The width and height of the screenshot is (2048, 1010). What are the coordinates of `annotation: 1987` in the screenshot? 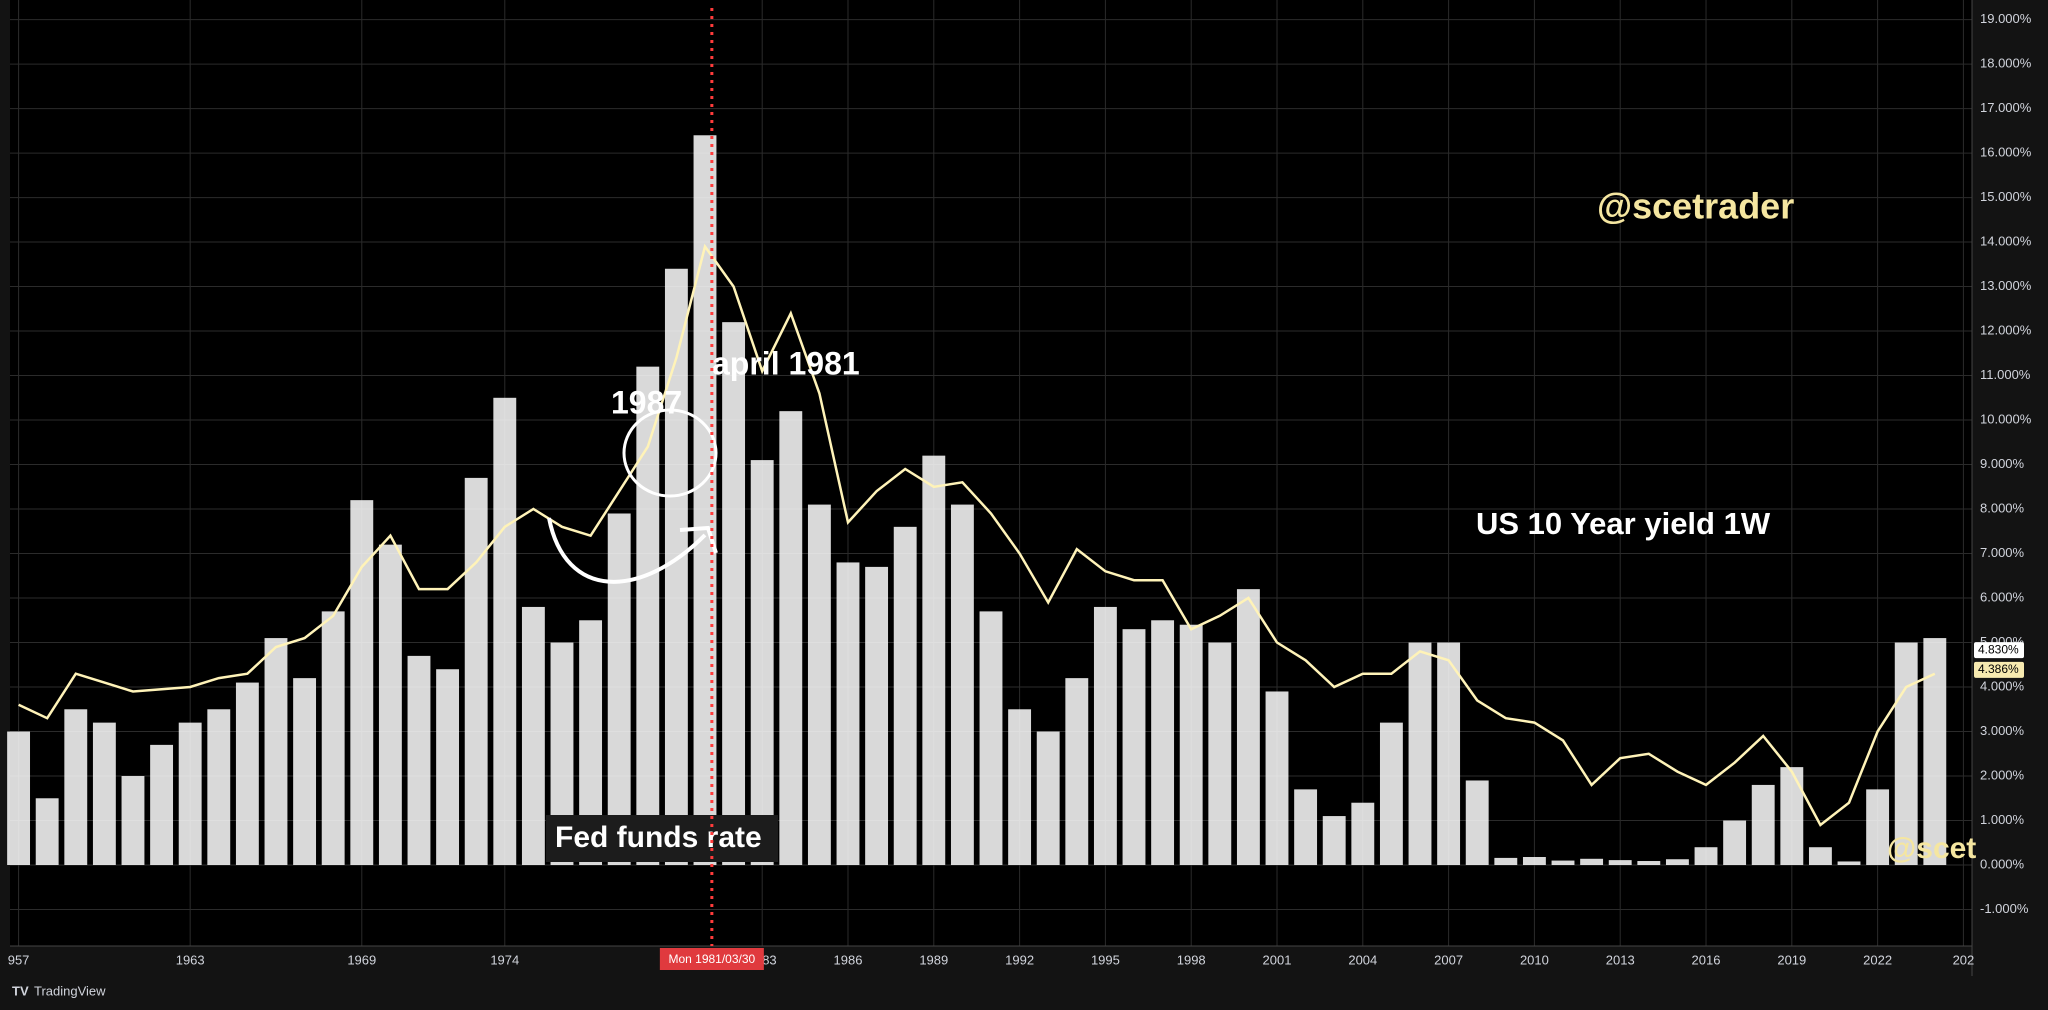 It's located at (646, 402).